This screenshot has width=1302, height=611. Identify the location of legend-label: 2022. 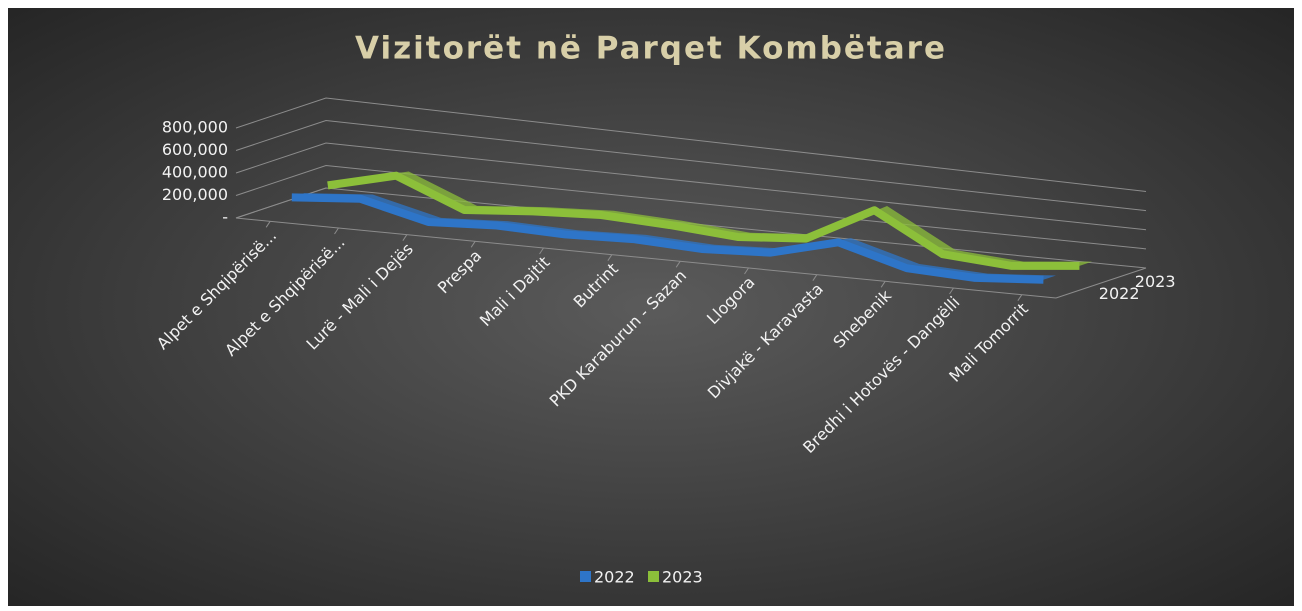
(614, 577).